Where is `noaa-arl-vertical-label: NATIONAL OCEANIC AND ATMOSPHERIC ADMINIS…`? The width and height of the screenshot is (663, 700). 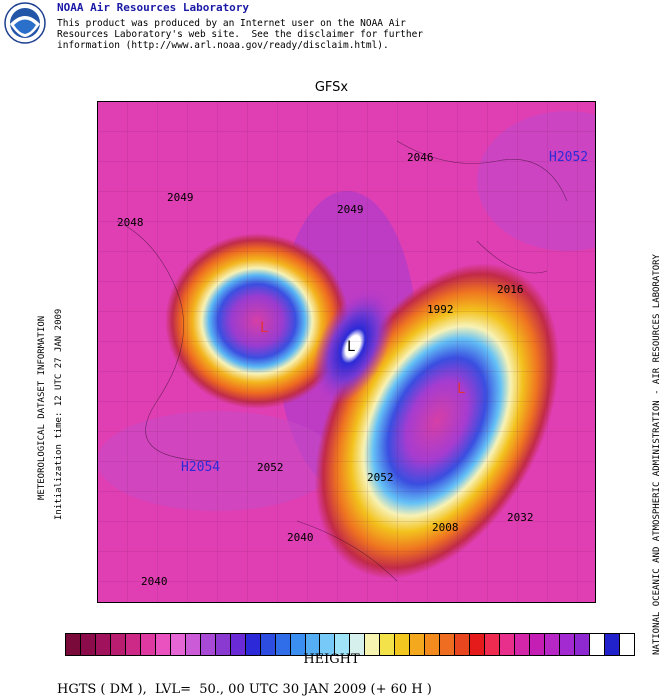 noaa-arl-vertical-label: NATIONAL OCEANIC AND ATMOSPHERIC ADMINIS… is located at coordinates (657, 454).